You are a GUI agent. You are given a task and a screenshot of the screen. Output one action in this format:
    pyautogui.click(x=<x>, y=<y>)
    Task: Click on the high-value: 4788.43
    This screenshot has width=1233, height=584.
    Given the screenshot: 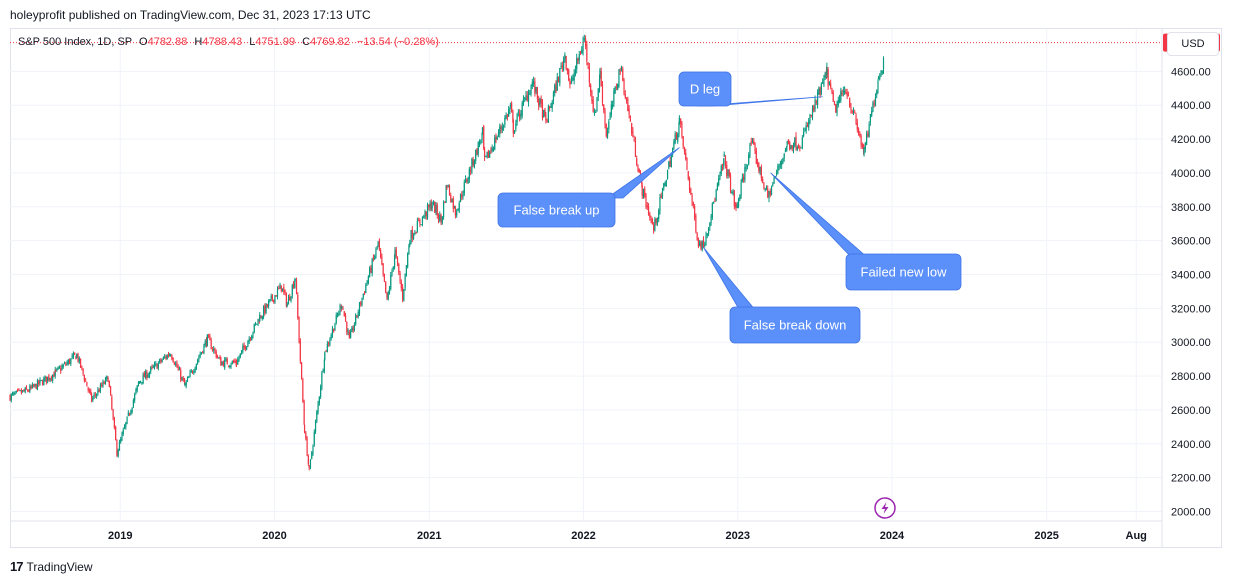 What is the action you would take?
    pyautogui.click(x=222, y=42)
    